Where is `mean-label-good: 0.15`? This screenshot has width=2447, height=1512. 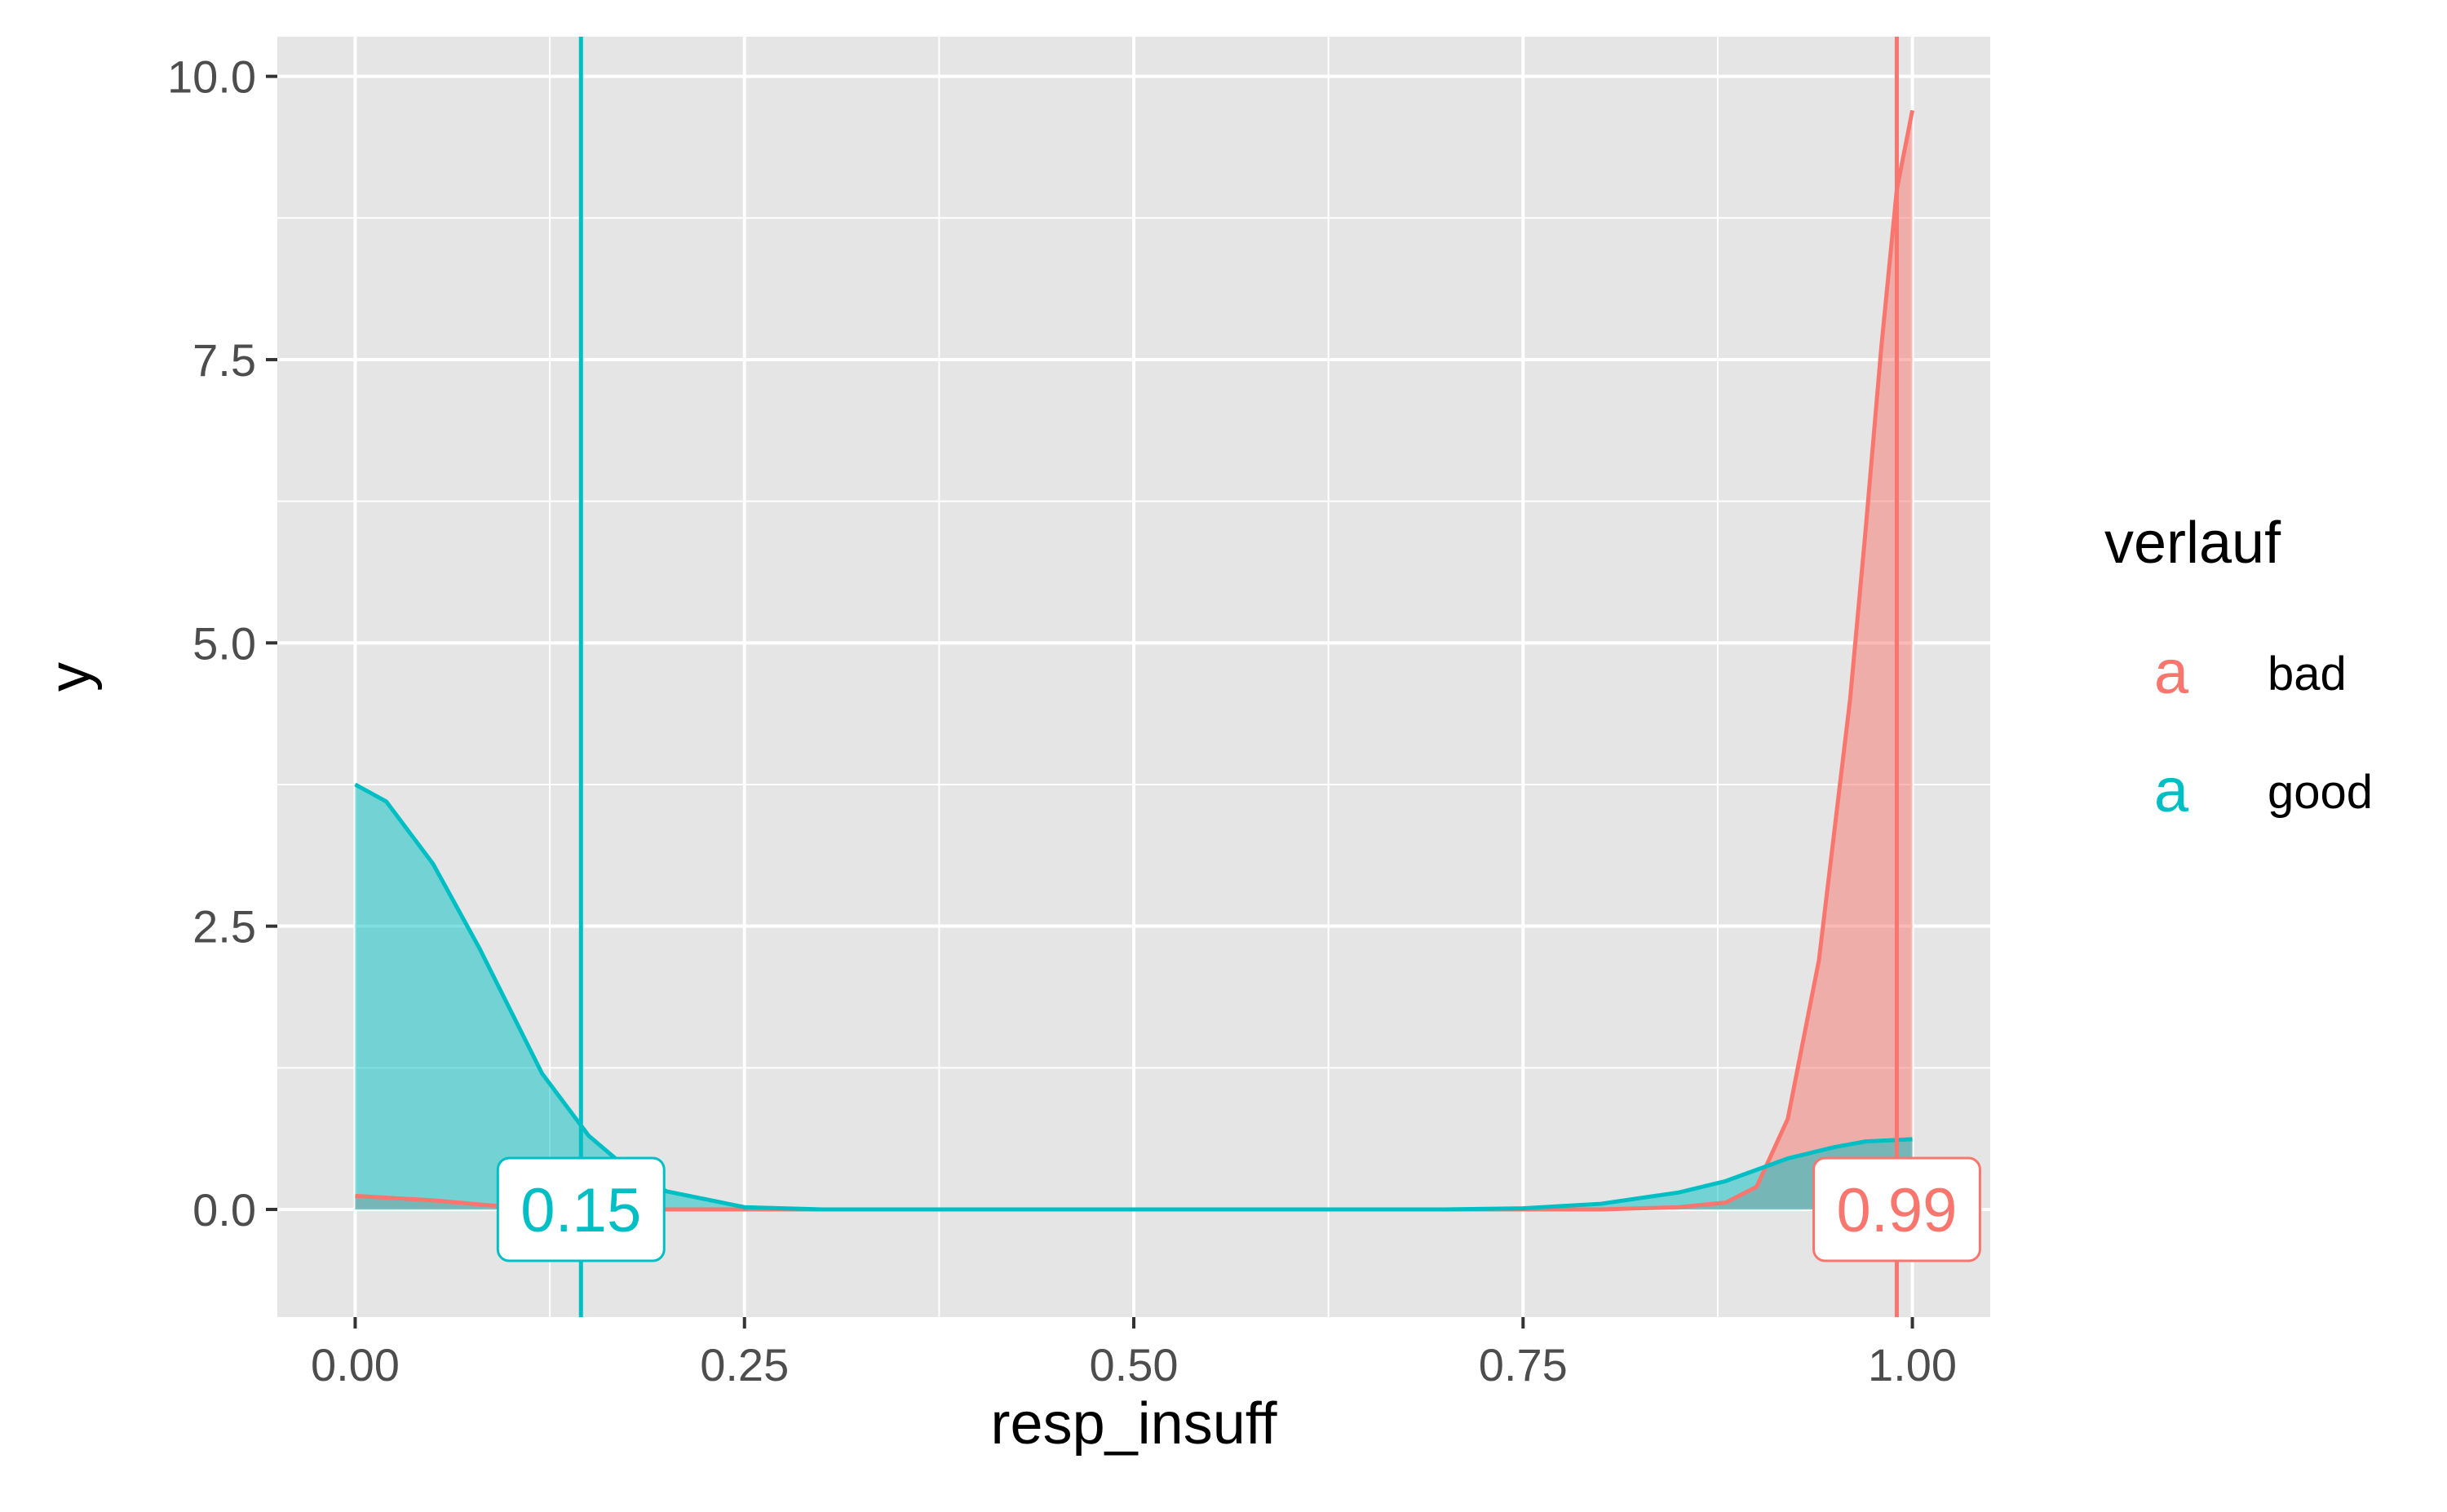 mean-label-good: 0.15 is located at coordinates (581, 1209).